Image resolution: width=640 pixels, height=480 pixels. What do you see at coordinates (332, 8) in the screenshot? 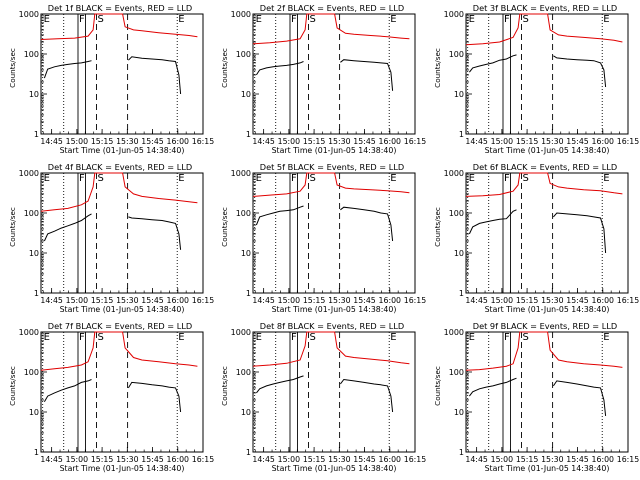
I see `chart-title: Det 2f BLACK = Events, RED = LLD` at bounding box center [332, 8].